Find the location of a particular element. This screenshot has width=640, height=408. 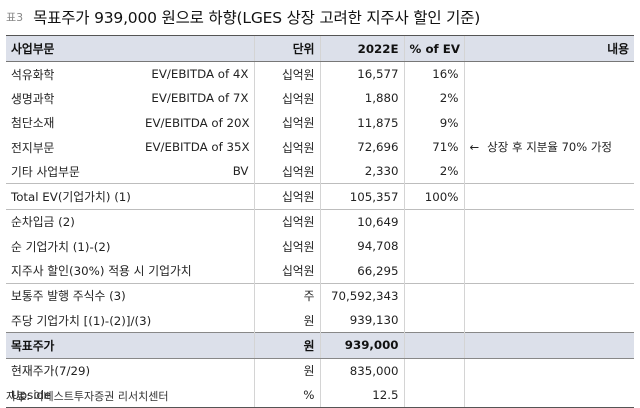

row-method: EV/EBITDA of 7X is located at coordinates (200, 98).